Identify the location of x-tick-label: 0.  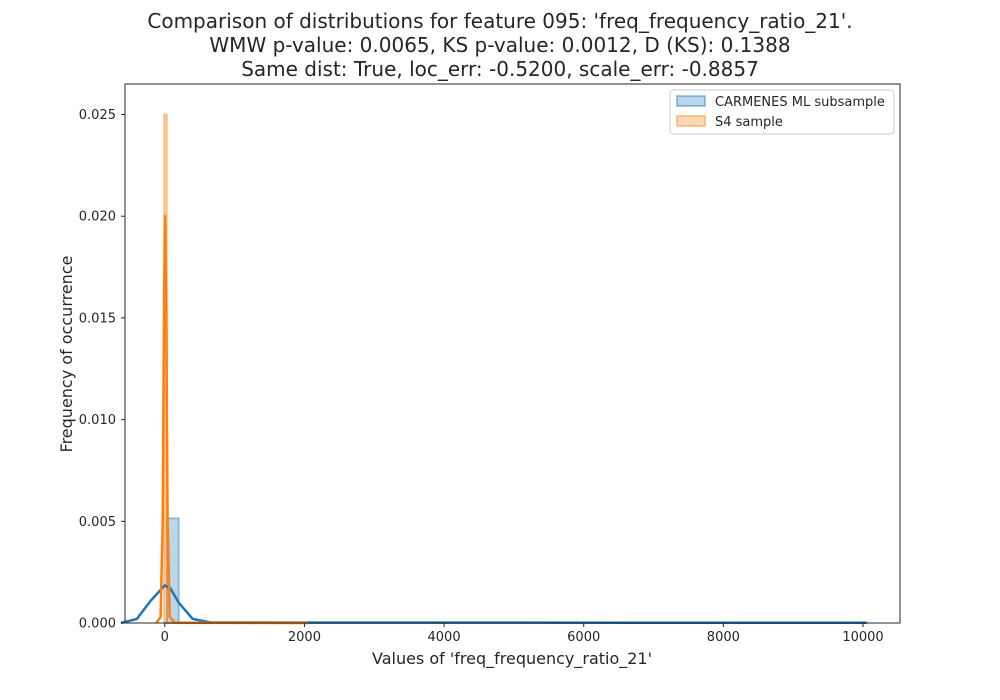
(165, 637).